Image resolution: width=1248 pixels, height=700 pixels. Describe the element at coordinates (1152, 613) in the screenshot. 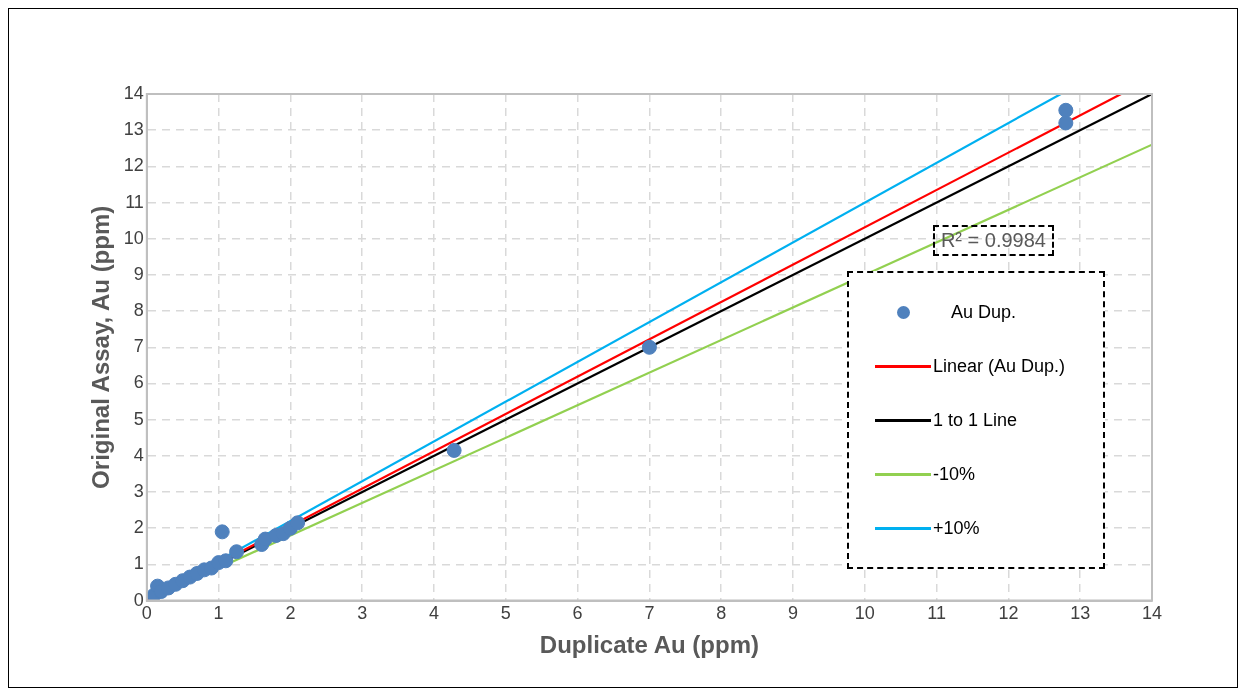

I see `x-tick-label: 14` at that location.